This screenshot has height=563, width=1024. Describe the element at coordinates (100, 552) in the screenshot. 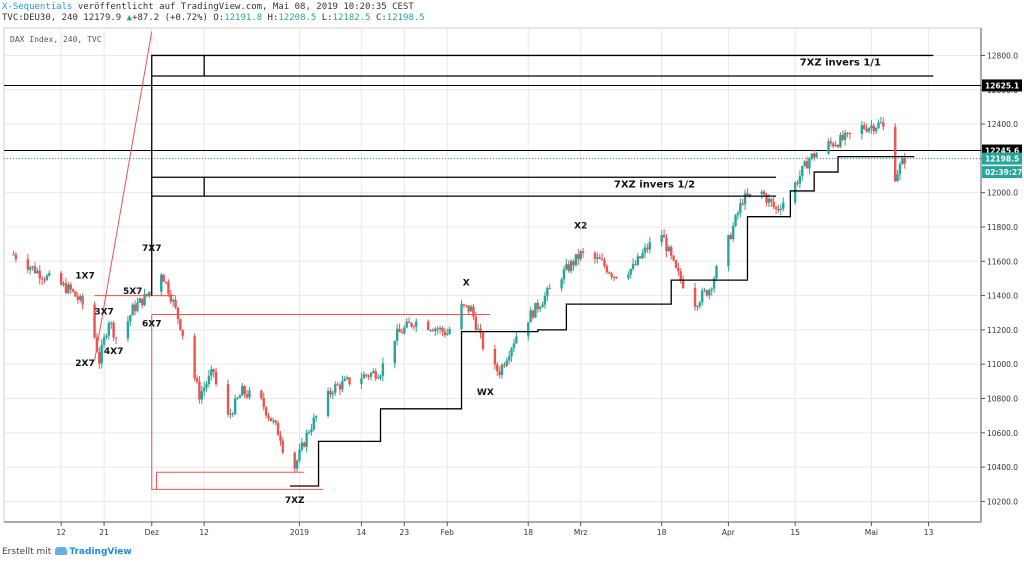

I see `tradingview-brand-link: TradingView` at that location.